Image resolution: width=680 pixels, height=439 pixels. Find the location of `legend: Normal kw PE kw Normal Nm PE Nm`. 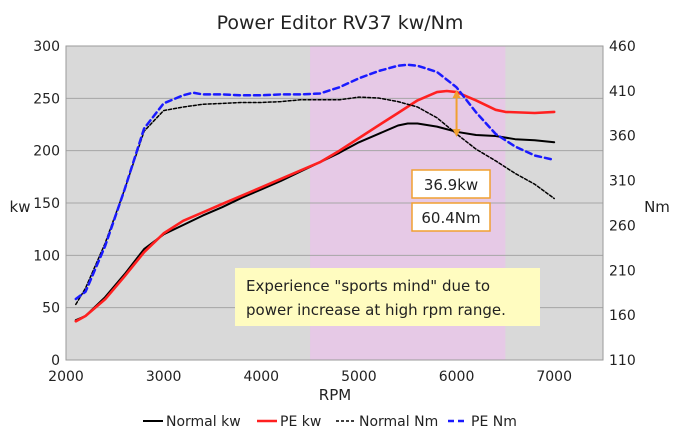

legend: Normal kw PE kw Normal Nm PE Nm is located at coordinates (330, 422).